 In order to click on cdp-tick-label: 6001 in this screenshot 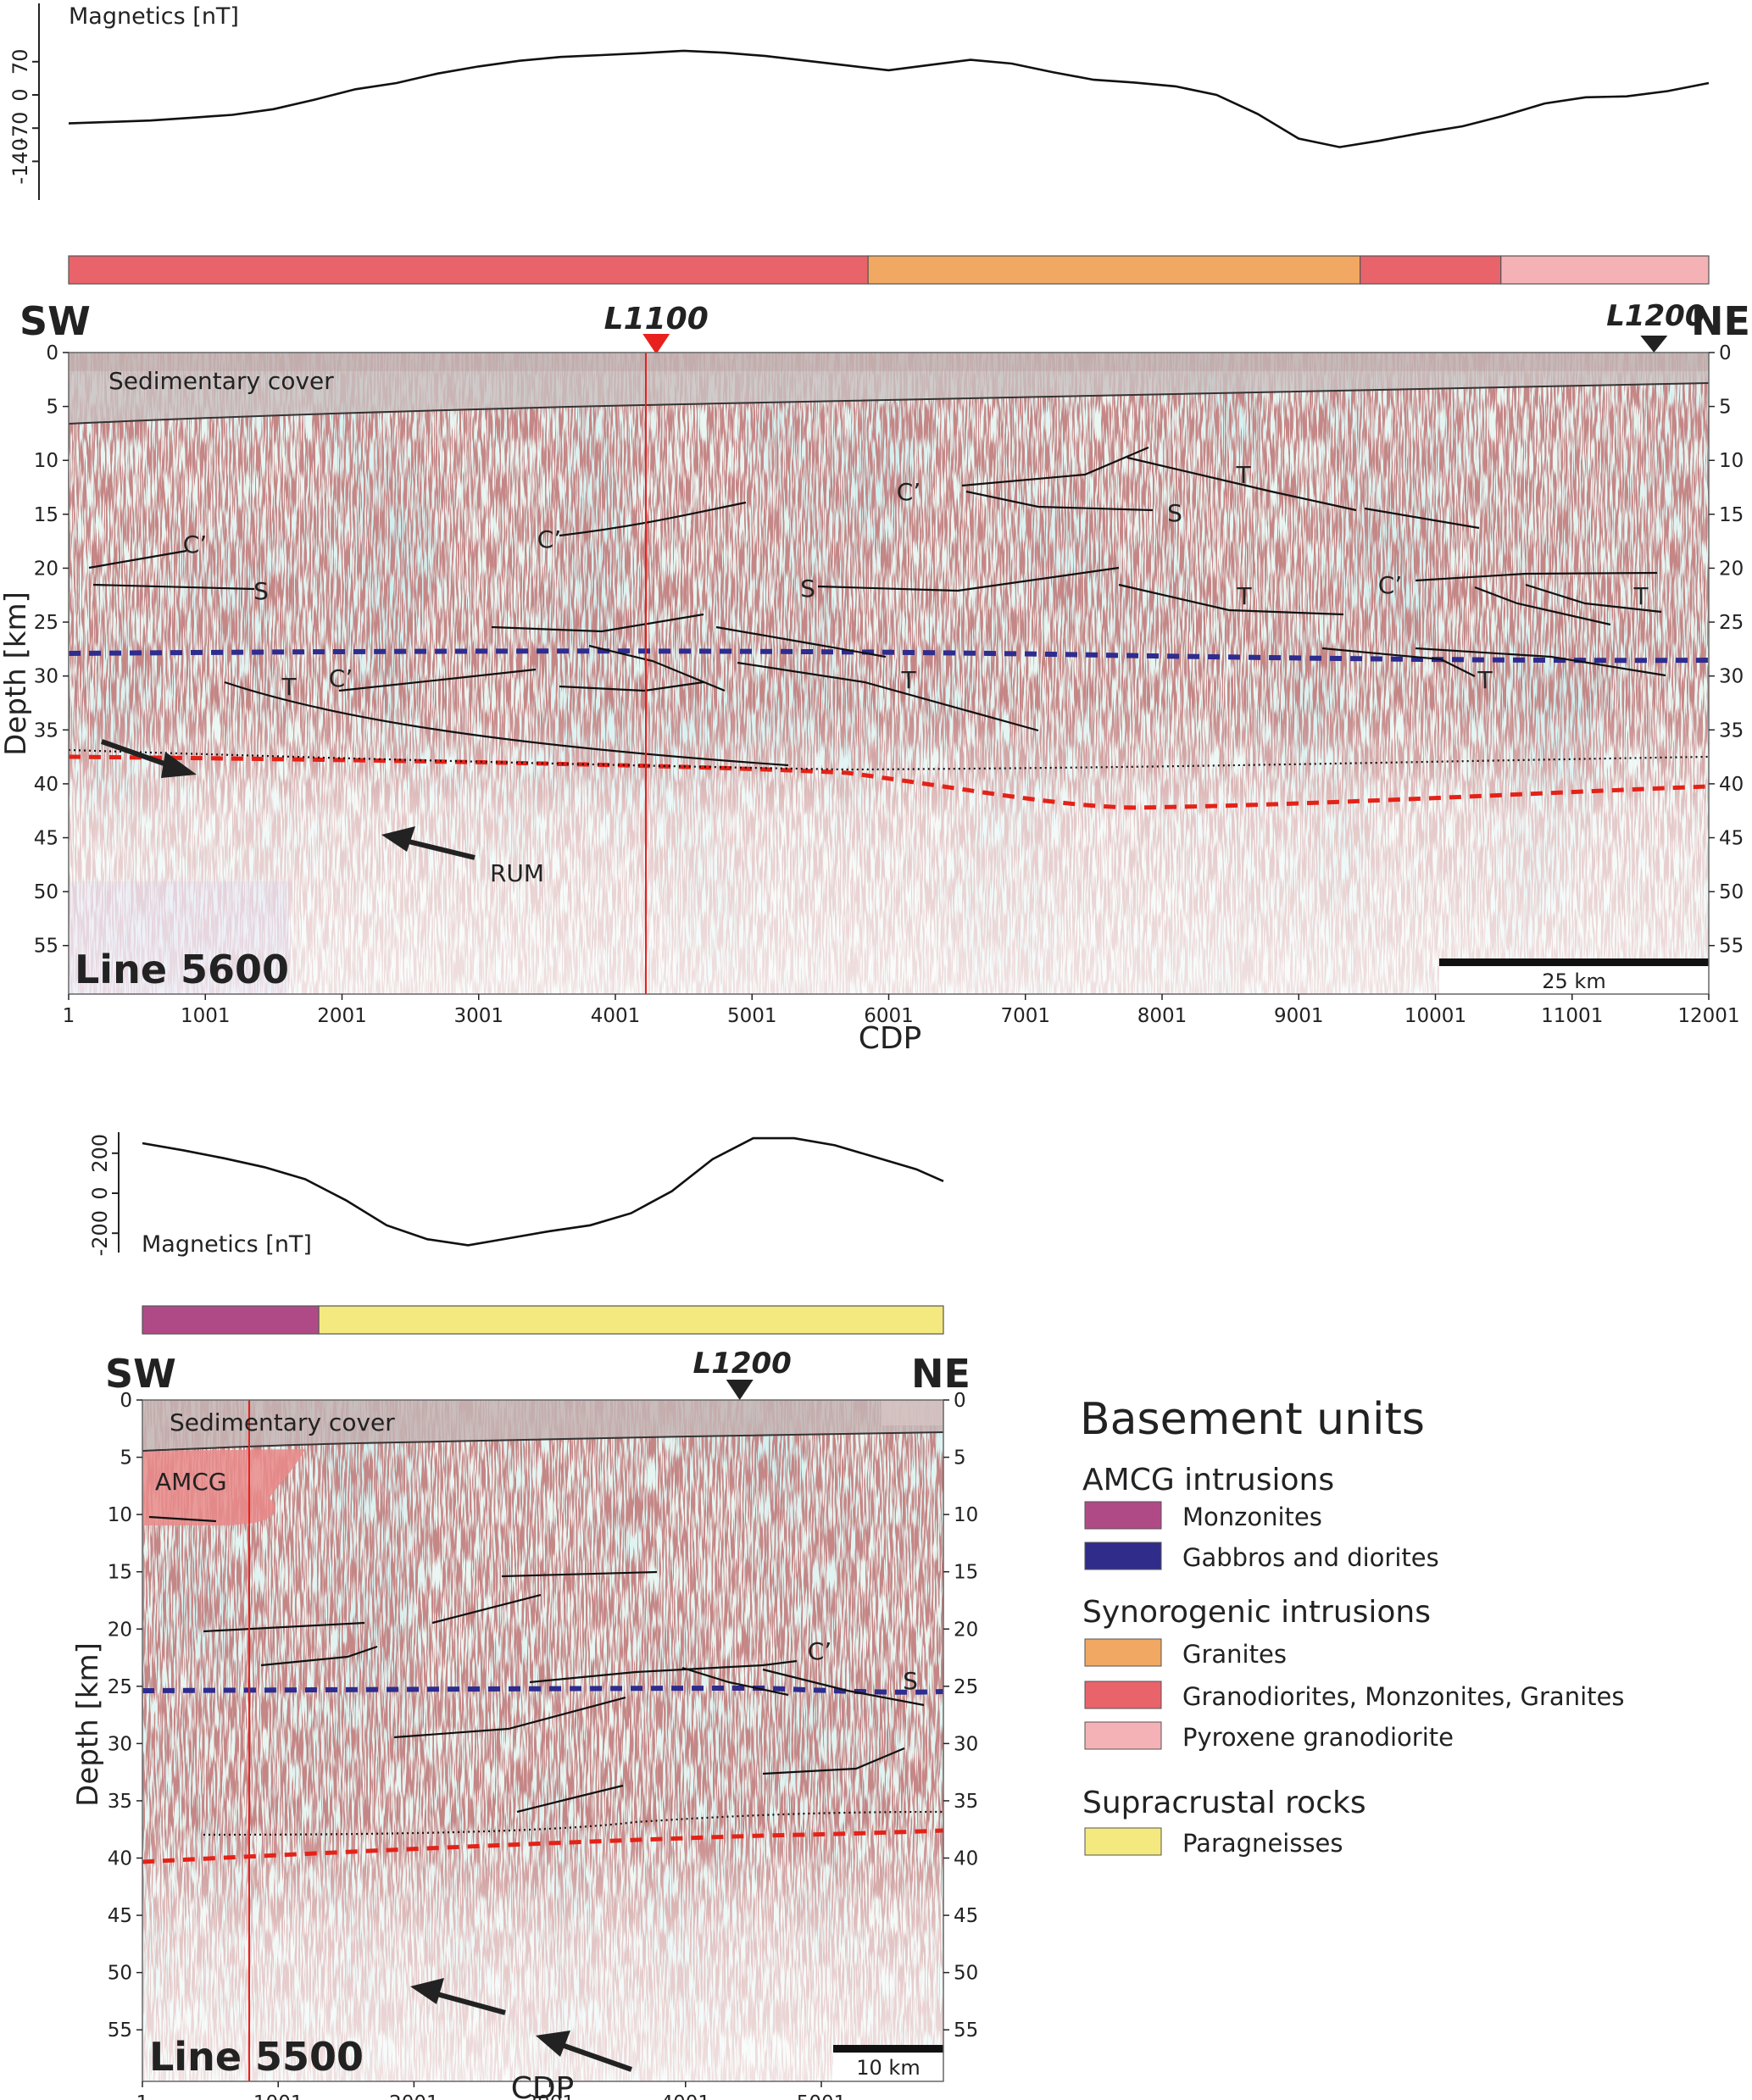, I will do `click(889, 1016)`.